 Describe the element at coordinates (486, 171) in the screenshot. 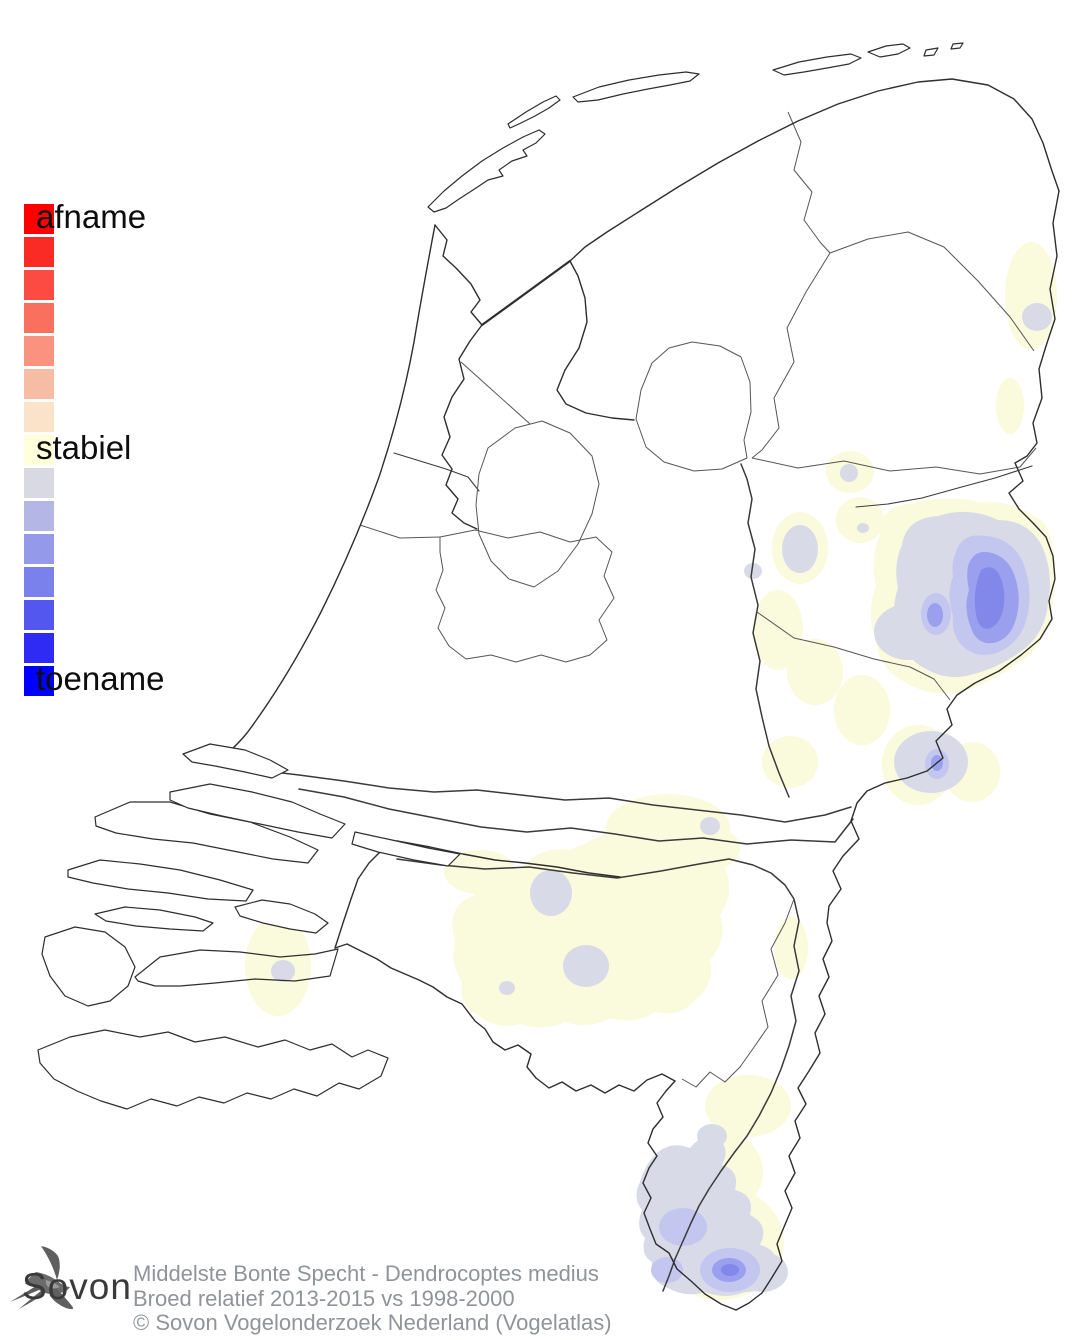

I see `island-texel` at that location.